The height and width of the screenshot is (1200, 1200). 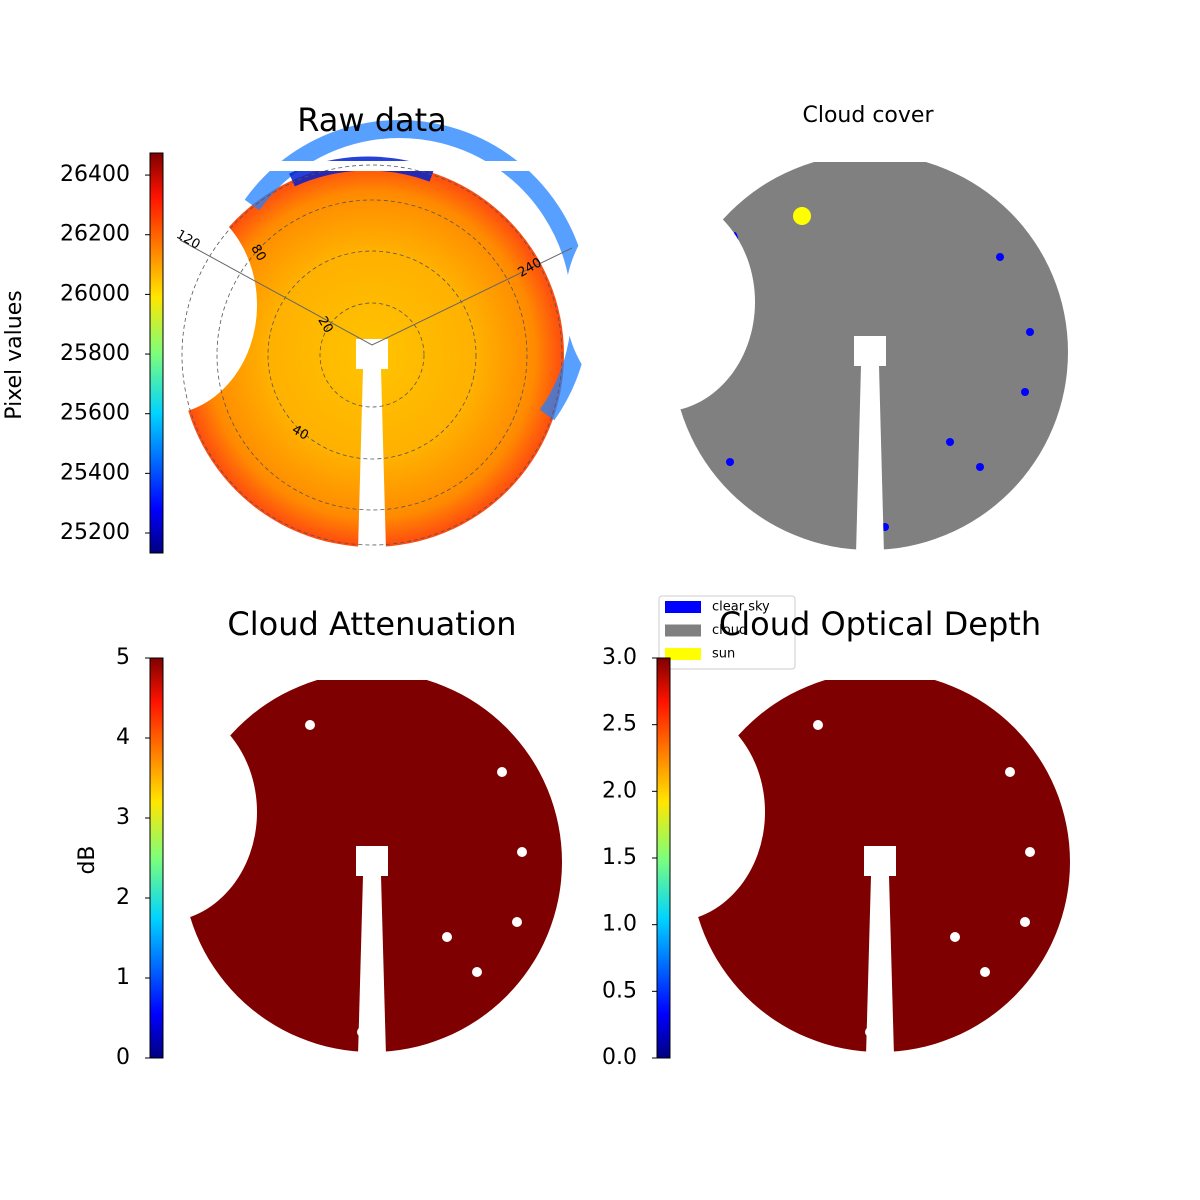 I want to click on colorbar-tick-label: 25600, so click(x=95, y=413).